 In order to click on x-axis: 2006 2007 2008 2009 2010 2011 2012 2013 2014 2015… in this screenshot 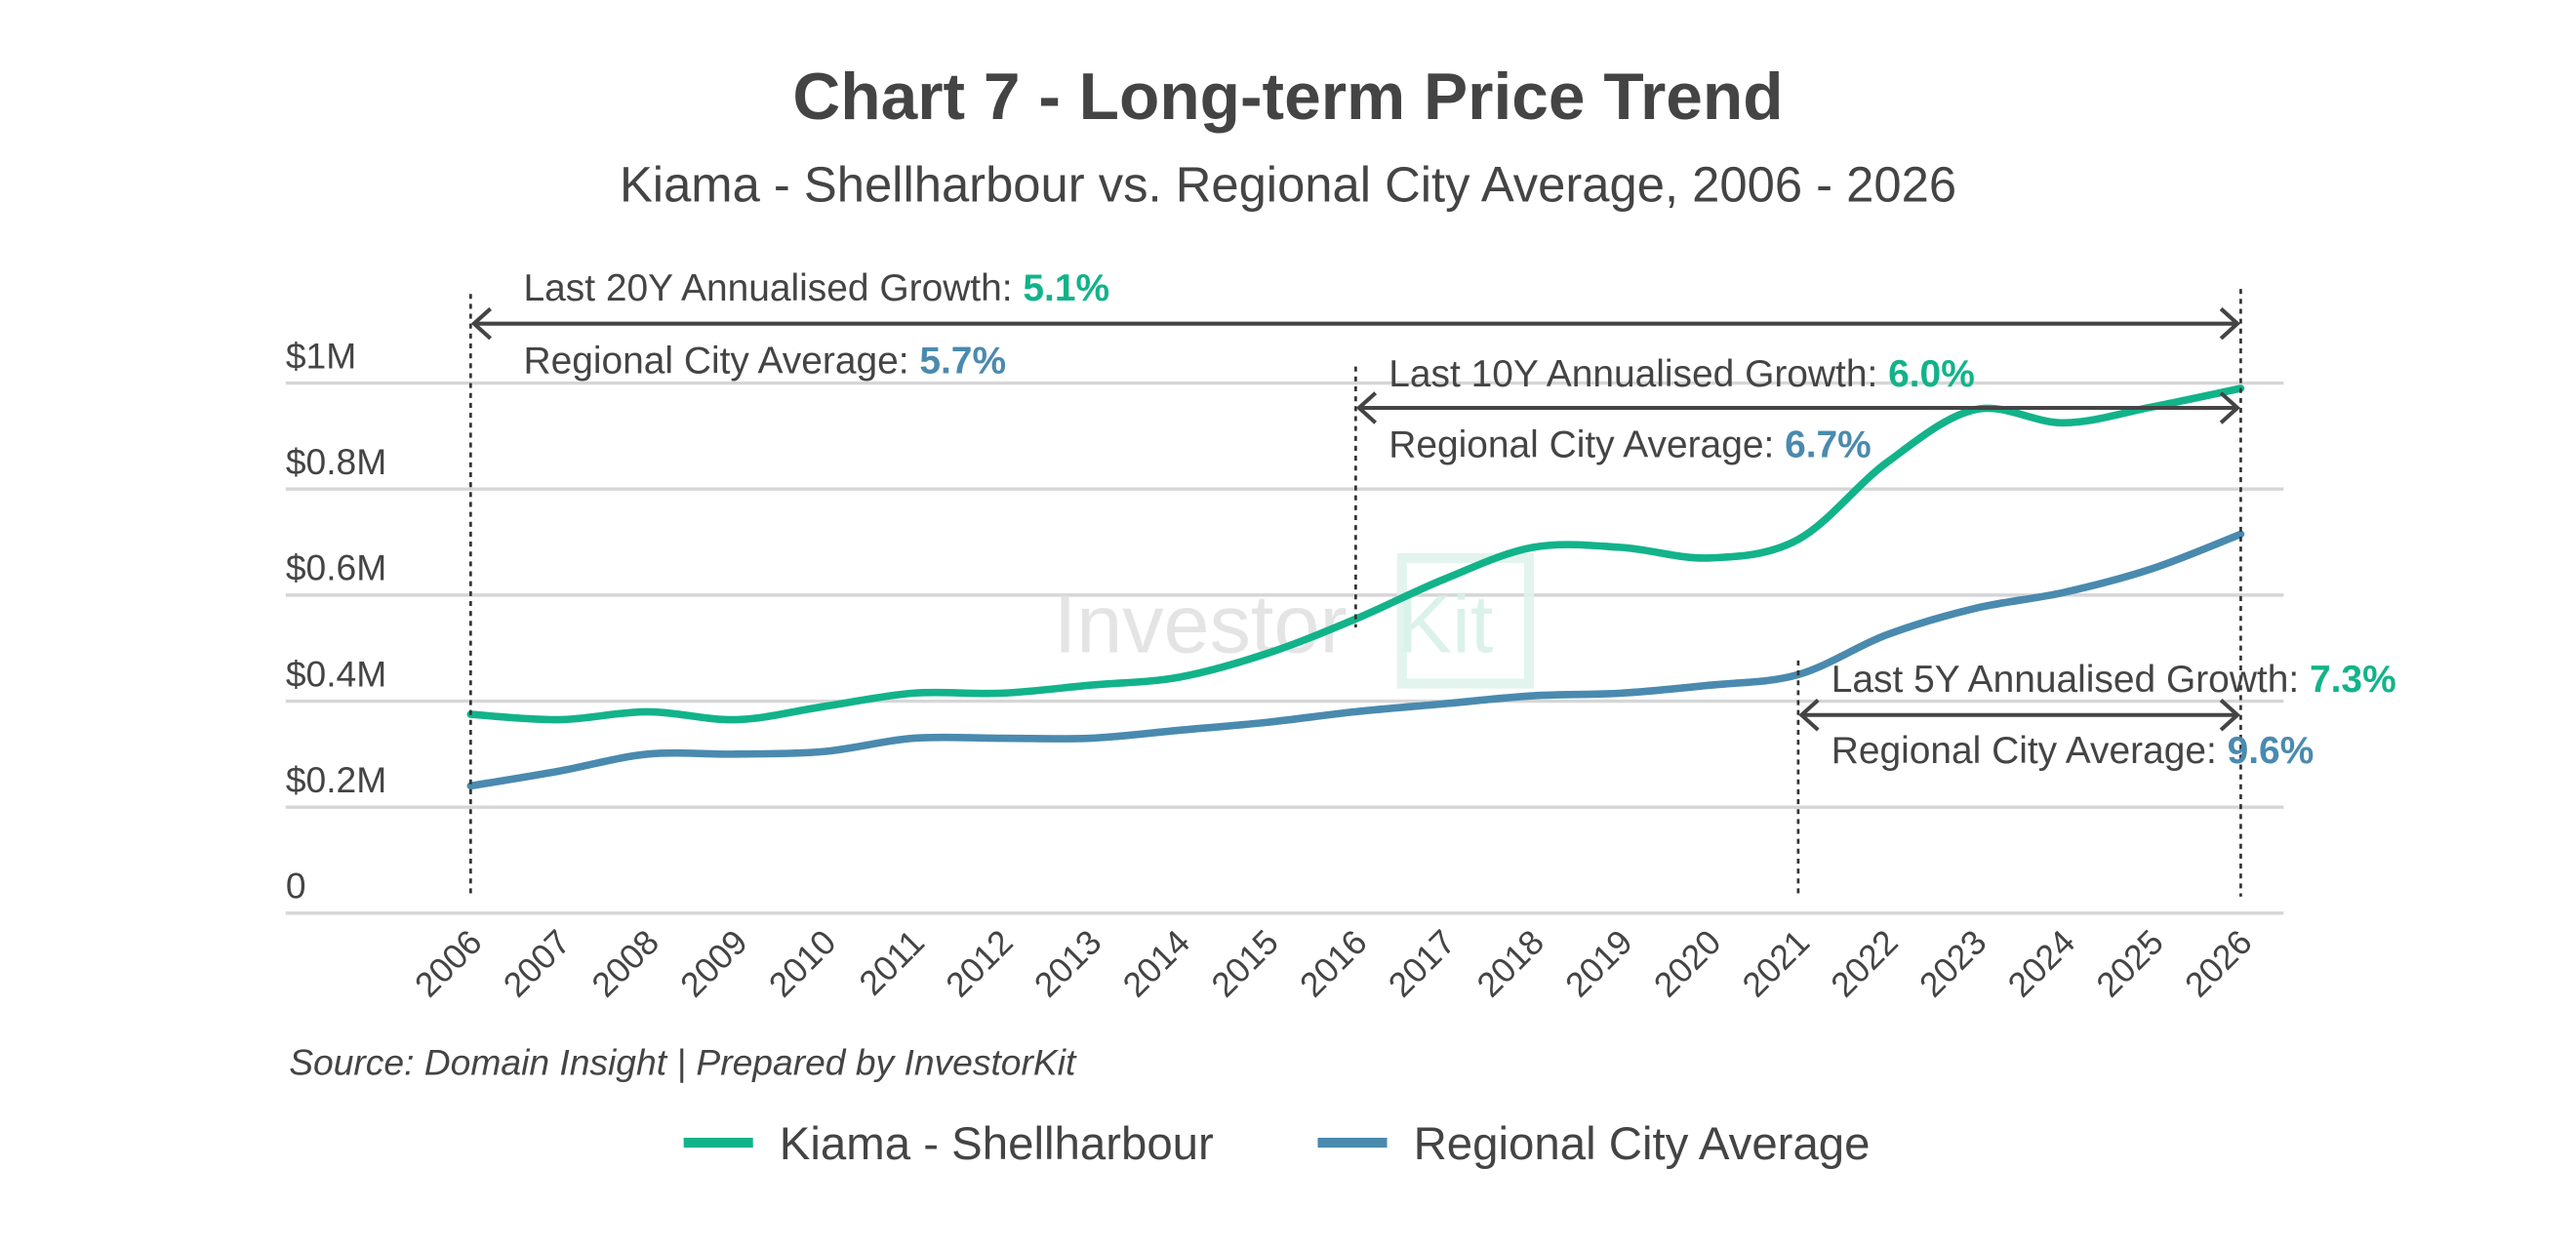, I will do `click(1333, 963)`.